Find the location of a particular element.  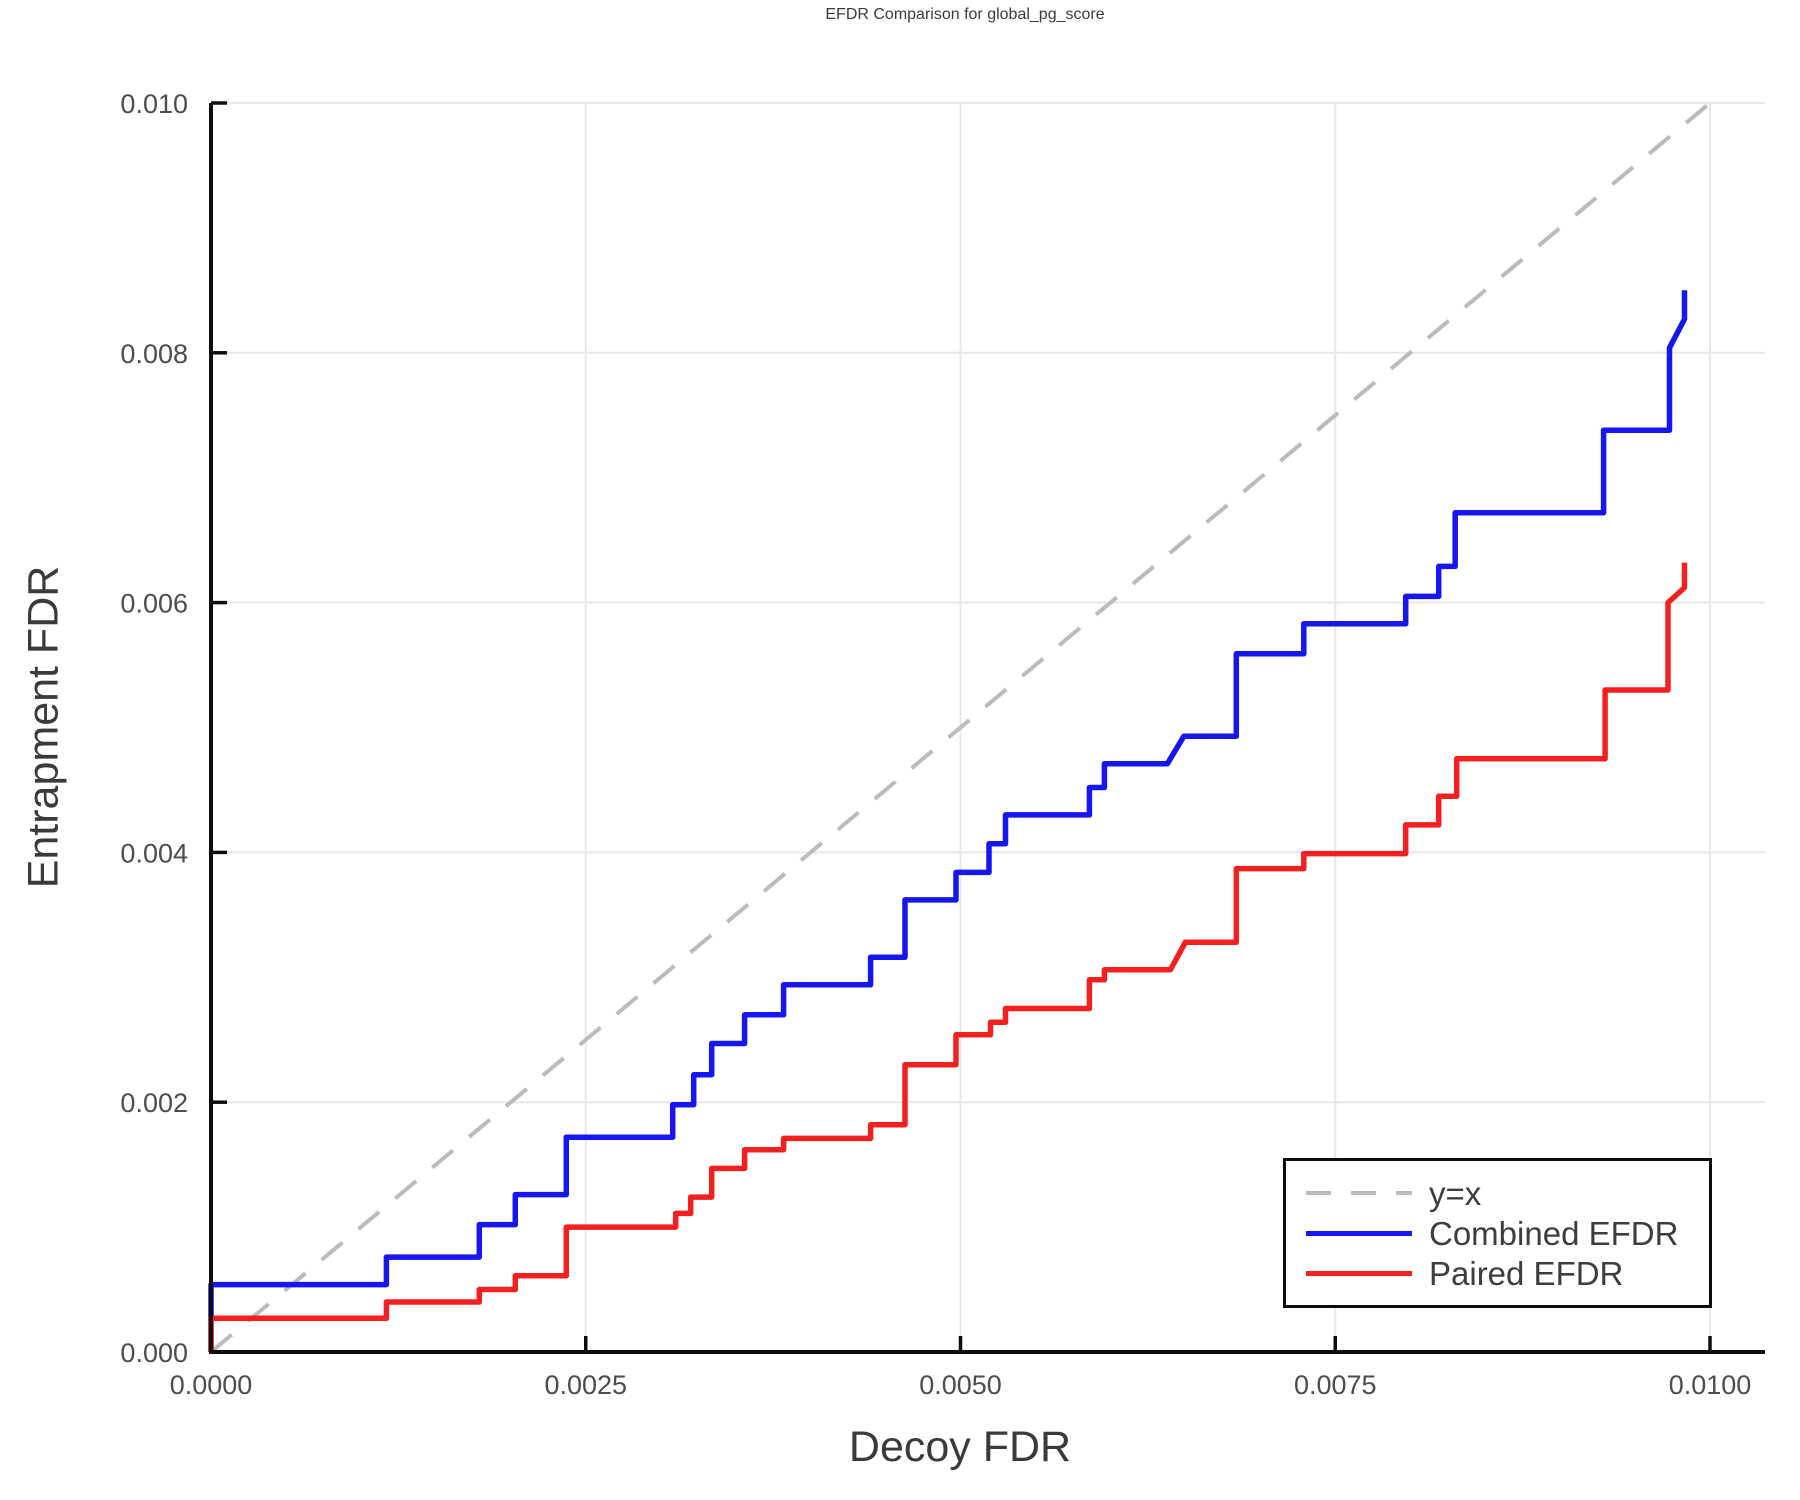

legend-label: Combined EFDR is located at coordinates (1554, 1233).